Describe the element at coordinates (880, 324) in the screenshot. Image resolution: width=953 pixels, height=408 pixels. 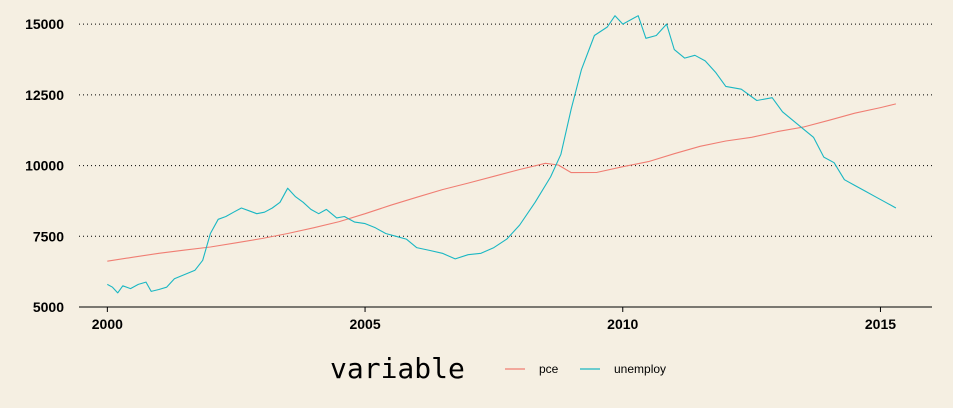
I see `x-tick-label: 2015` at that location.